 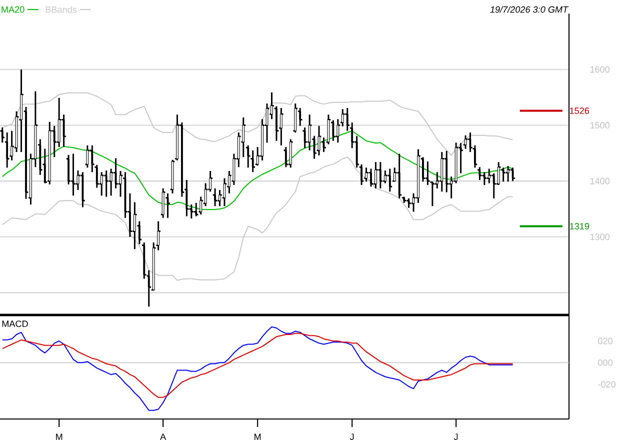 What do you see at coordinates (607, 384) in the screenshot?
I see `y-tick-label: -020` at bounding box center [607, 384].